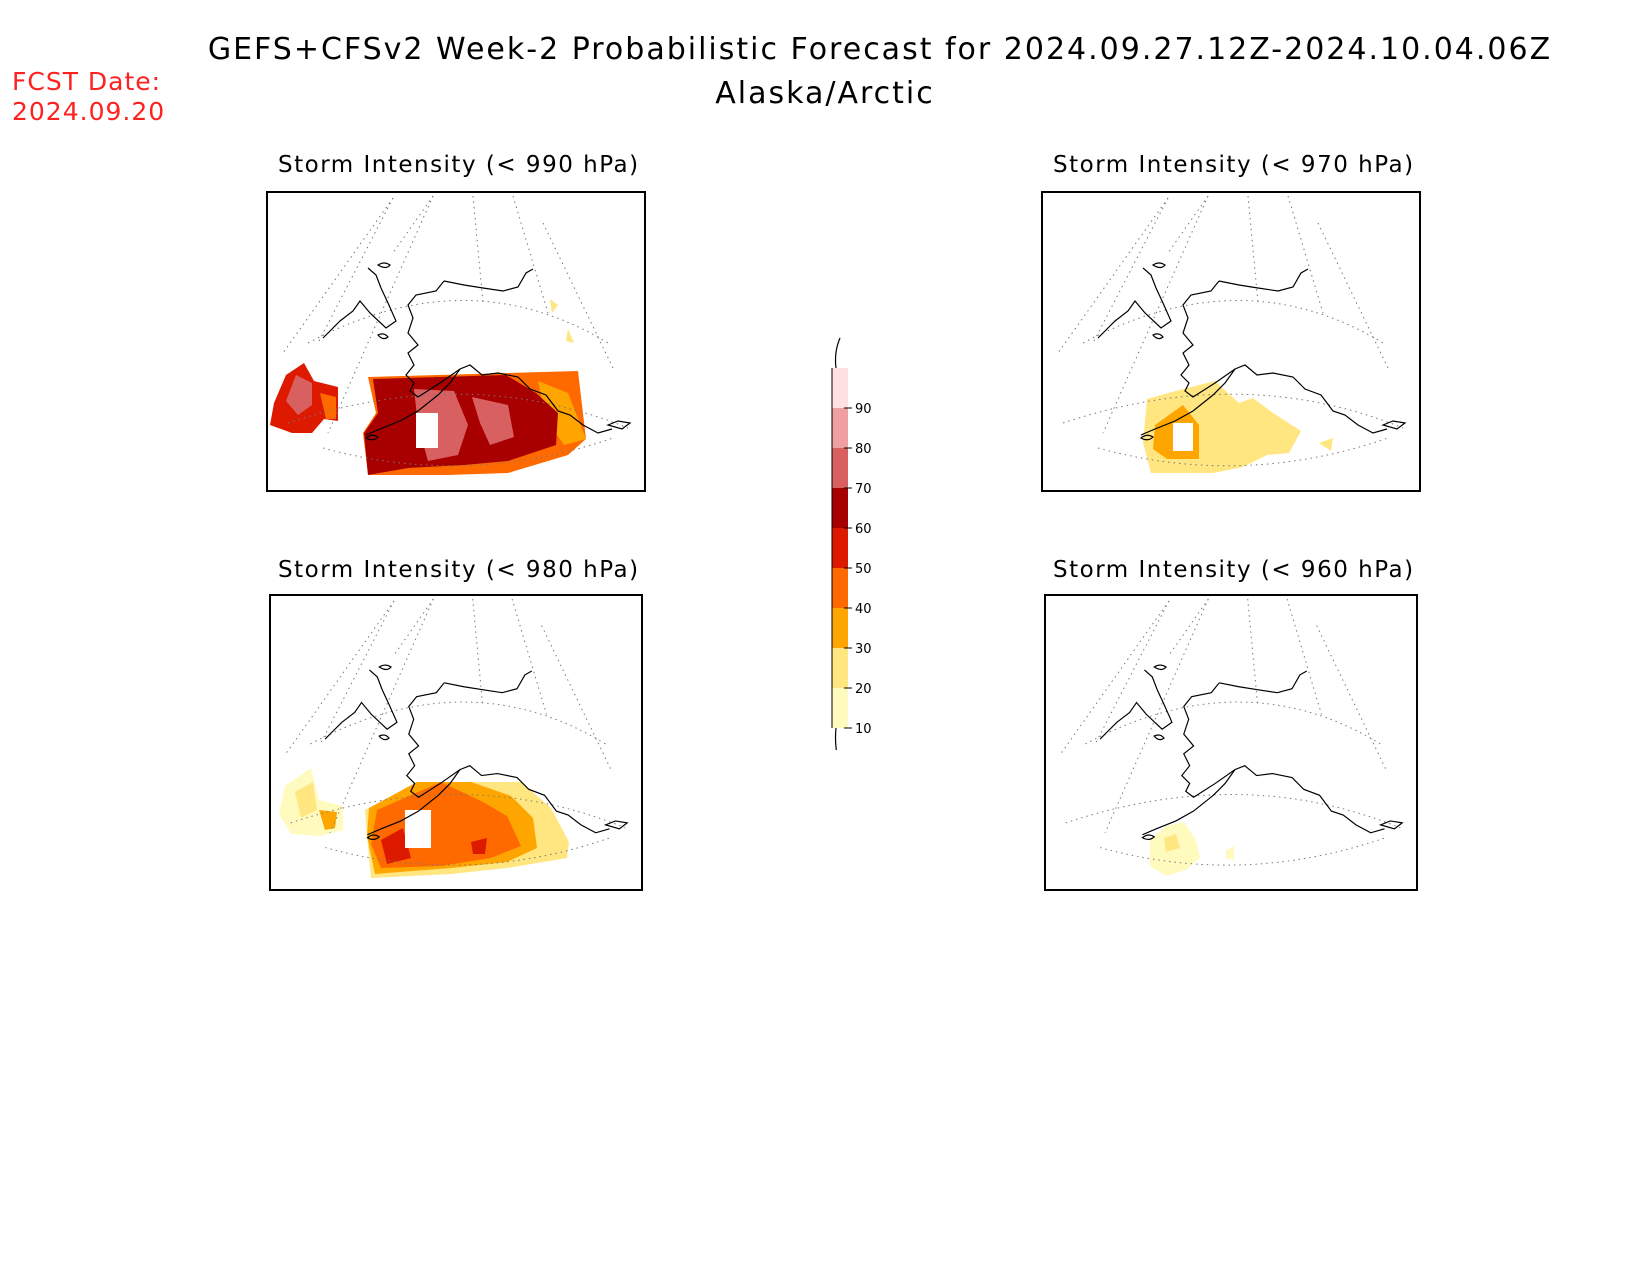  Describe the element at coordinates (1234, 570) in the screenshot. I see `panel-title-960: Storm Intensity (< 960 hPa)` at that location.